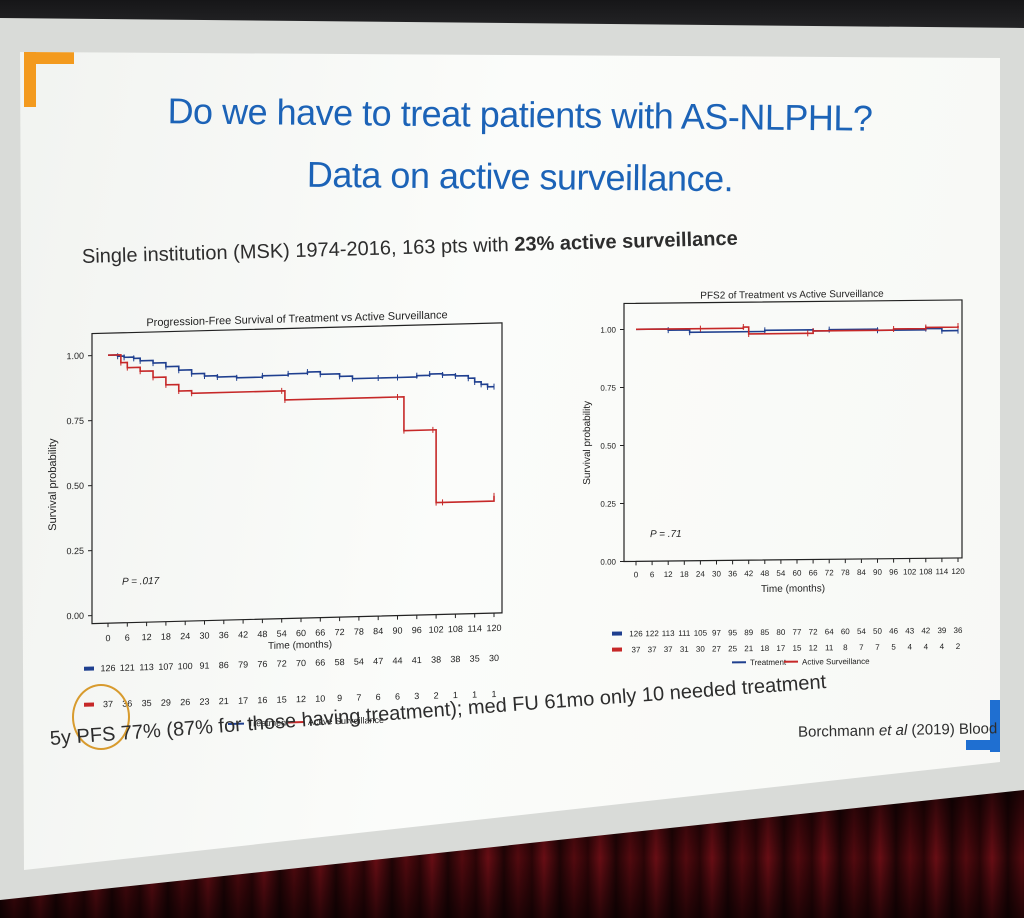 The image size is (1024, 918). What do you see at coordinates (666, 534) in the screenshot?
I see `p-value-annotation: P = .71` at bounding box center [666, 534].